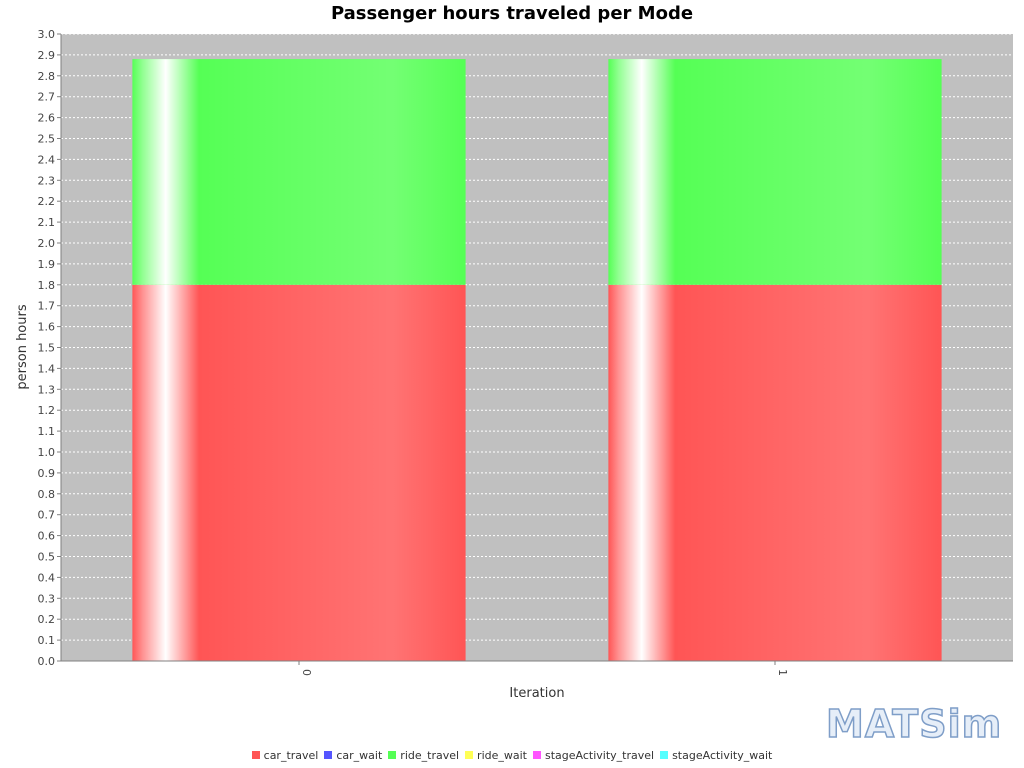 This screenshot has width=1024, height=768. What do you see at coordinates (599, 755) in the screenshot?
I see `legend-label: stageActivity_travel` at bounding box center [599, 755].